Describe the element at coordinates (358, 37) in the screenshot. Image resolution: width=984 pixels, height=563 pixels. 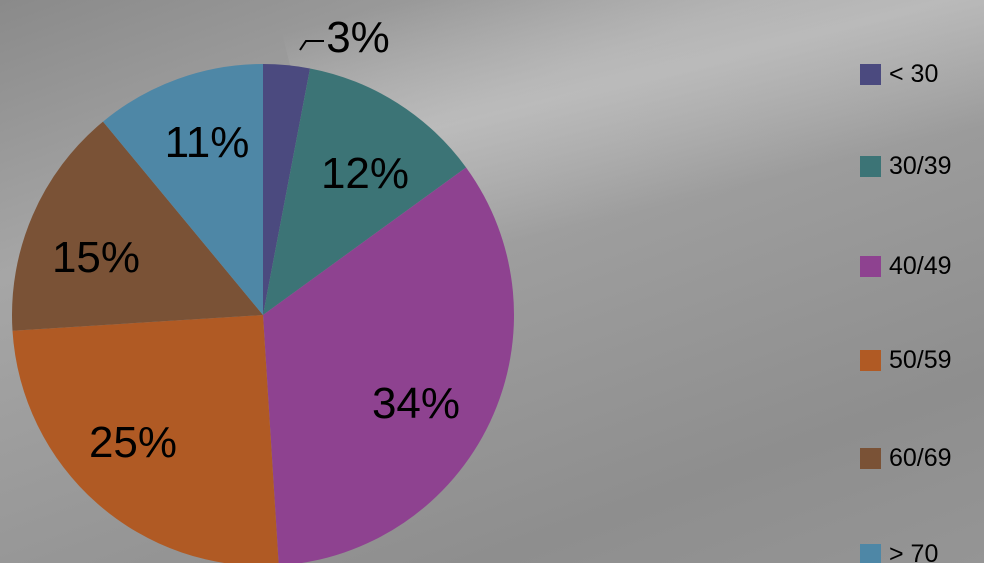
I see `data-label-1: 3%` at that location.